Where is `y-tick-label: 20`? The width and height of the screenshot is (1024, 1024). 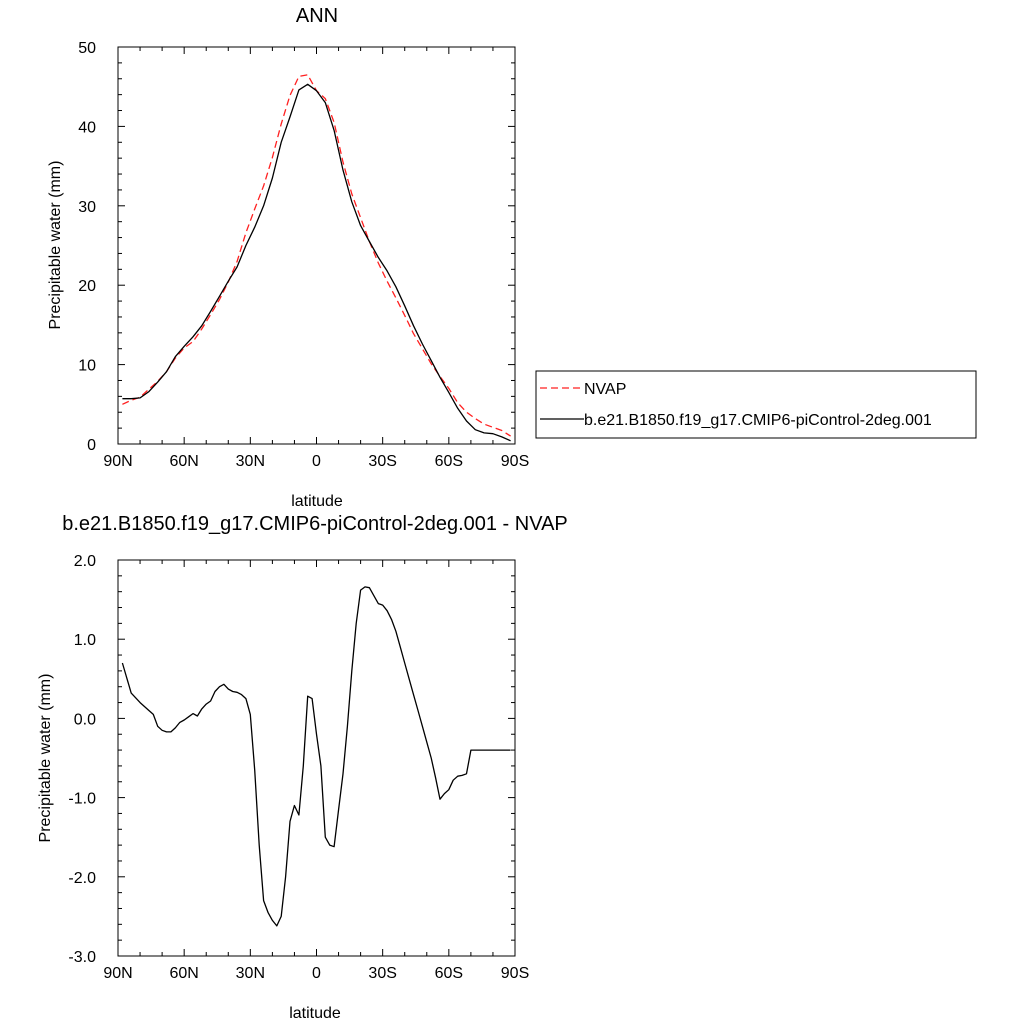 y-tick-label: 20 is located at coordinates (87, 286).